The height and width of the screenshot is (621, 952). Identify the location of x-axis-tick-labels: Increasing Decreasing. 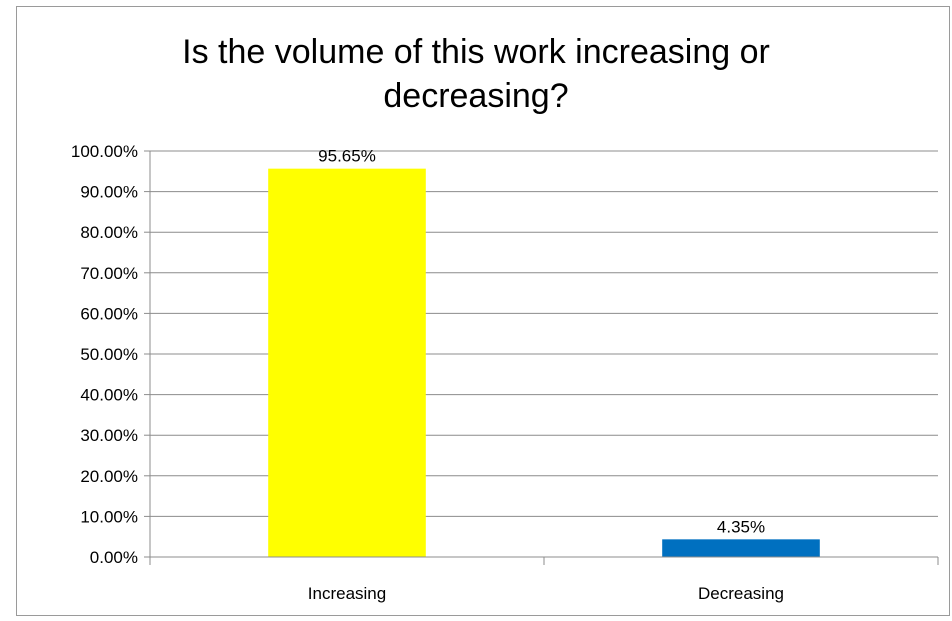
(546, 593).